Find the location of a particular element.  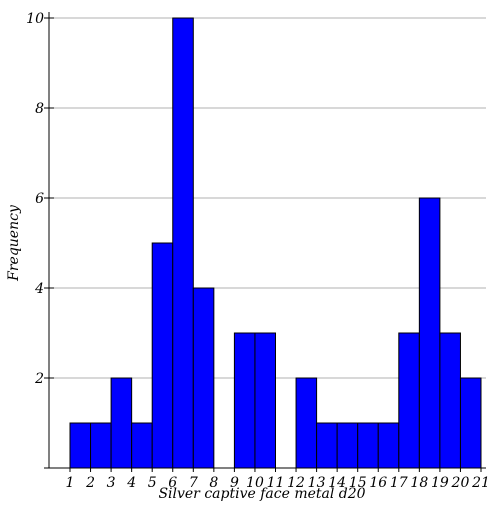

x-tick-label: 10 is located at coordinates (255, 483).